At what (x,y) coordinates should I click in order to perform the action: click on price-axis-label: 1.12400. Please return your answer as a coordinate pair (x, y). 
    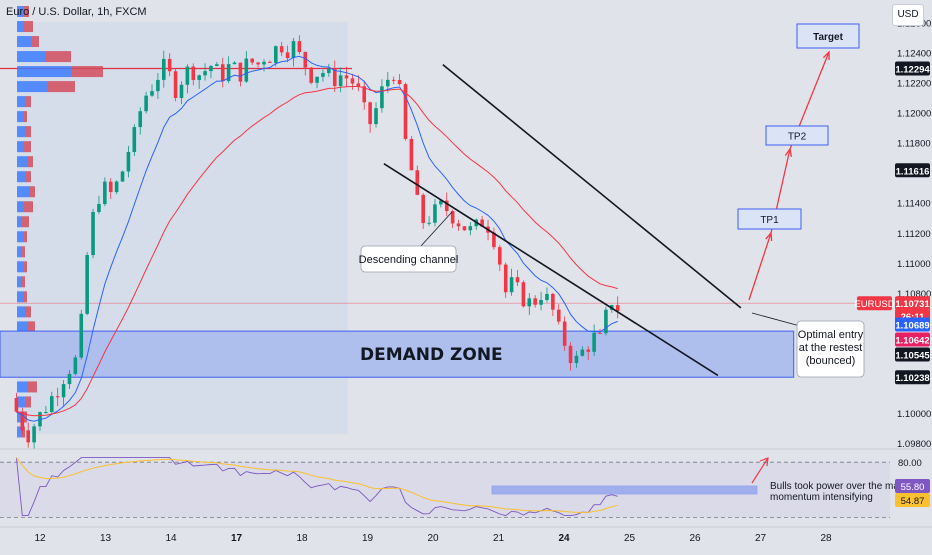
    Looking at the image, I should click on (914, 54).